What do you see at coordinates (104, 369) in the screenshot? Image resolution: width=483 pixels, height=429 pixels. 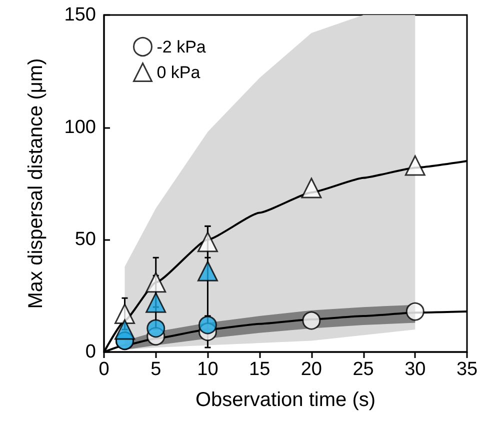 I see `x-tick-label: 0` at bounding box center [104, 369].